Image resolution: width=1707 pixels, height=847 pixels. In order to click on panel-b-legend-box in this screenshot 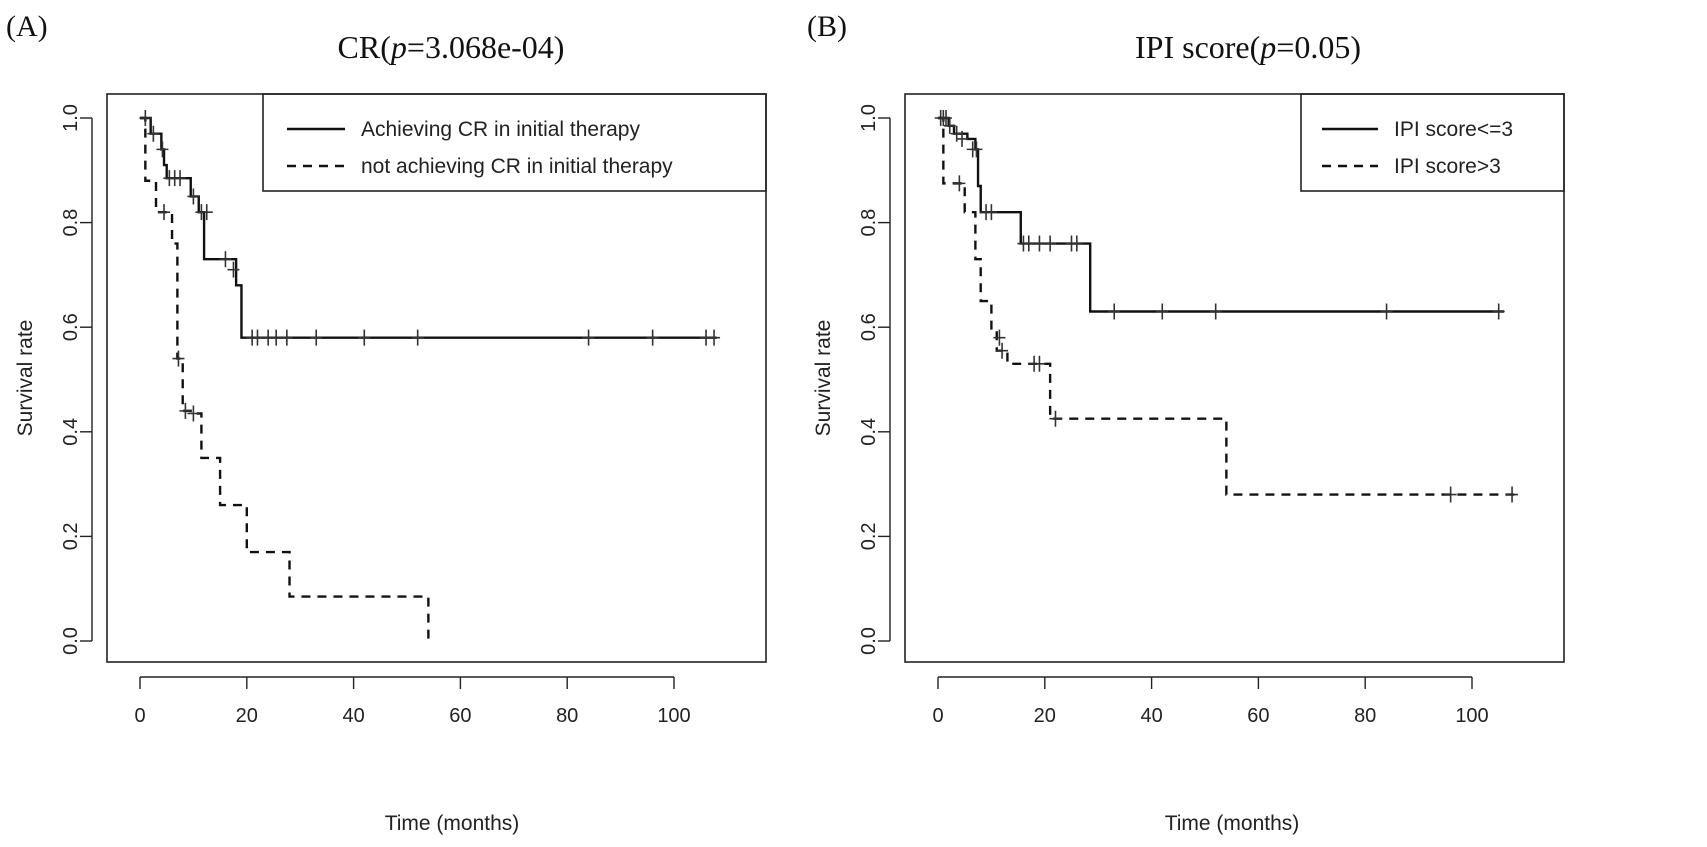, I will do `click(1432, 142)`.